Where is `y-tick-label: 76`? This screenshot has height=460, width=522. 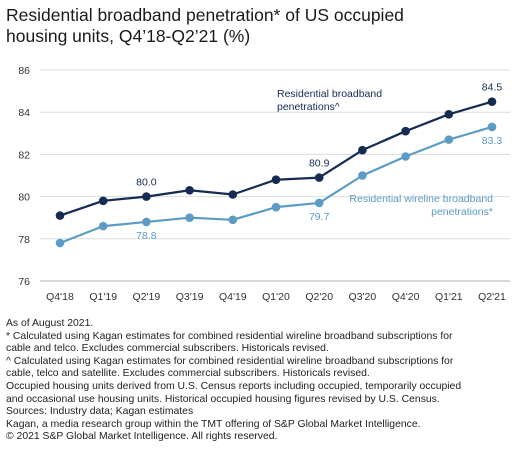
y-tick-label: 76 is located at coordinates (24, 282).